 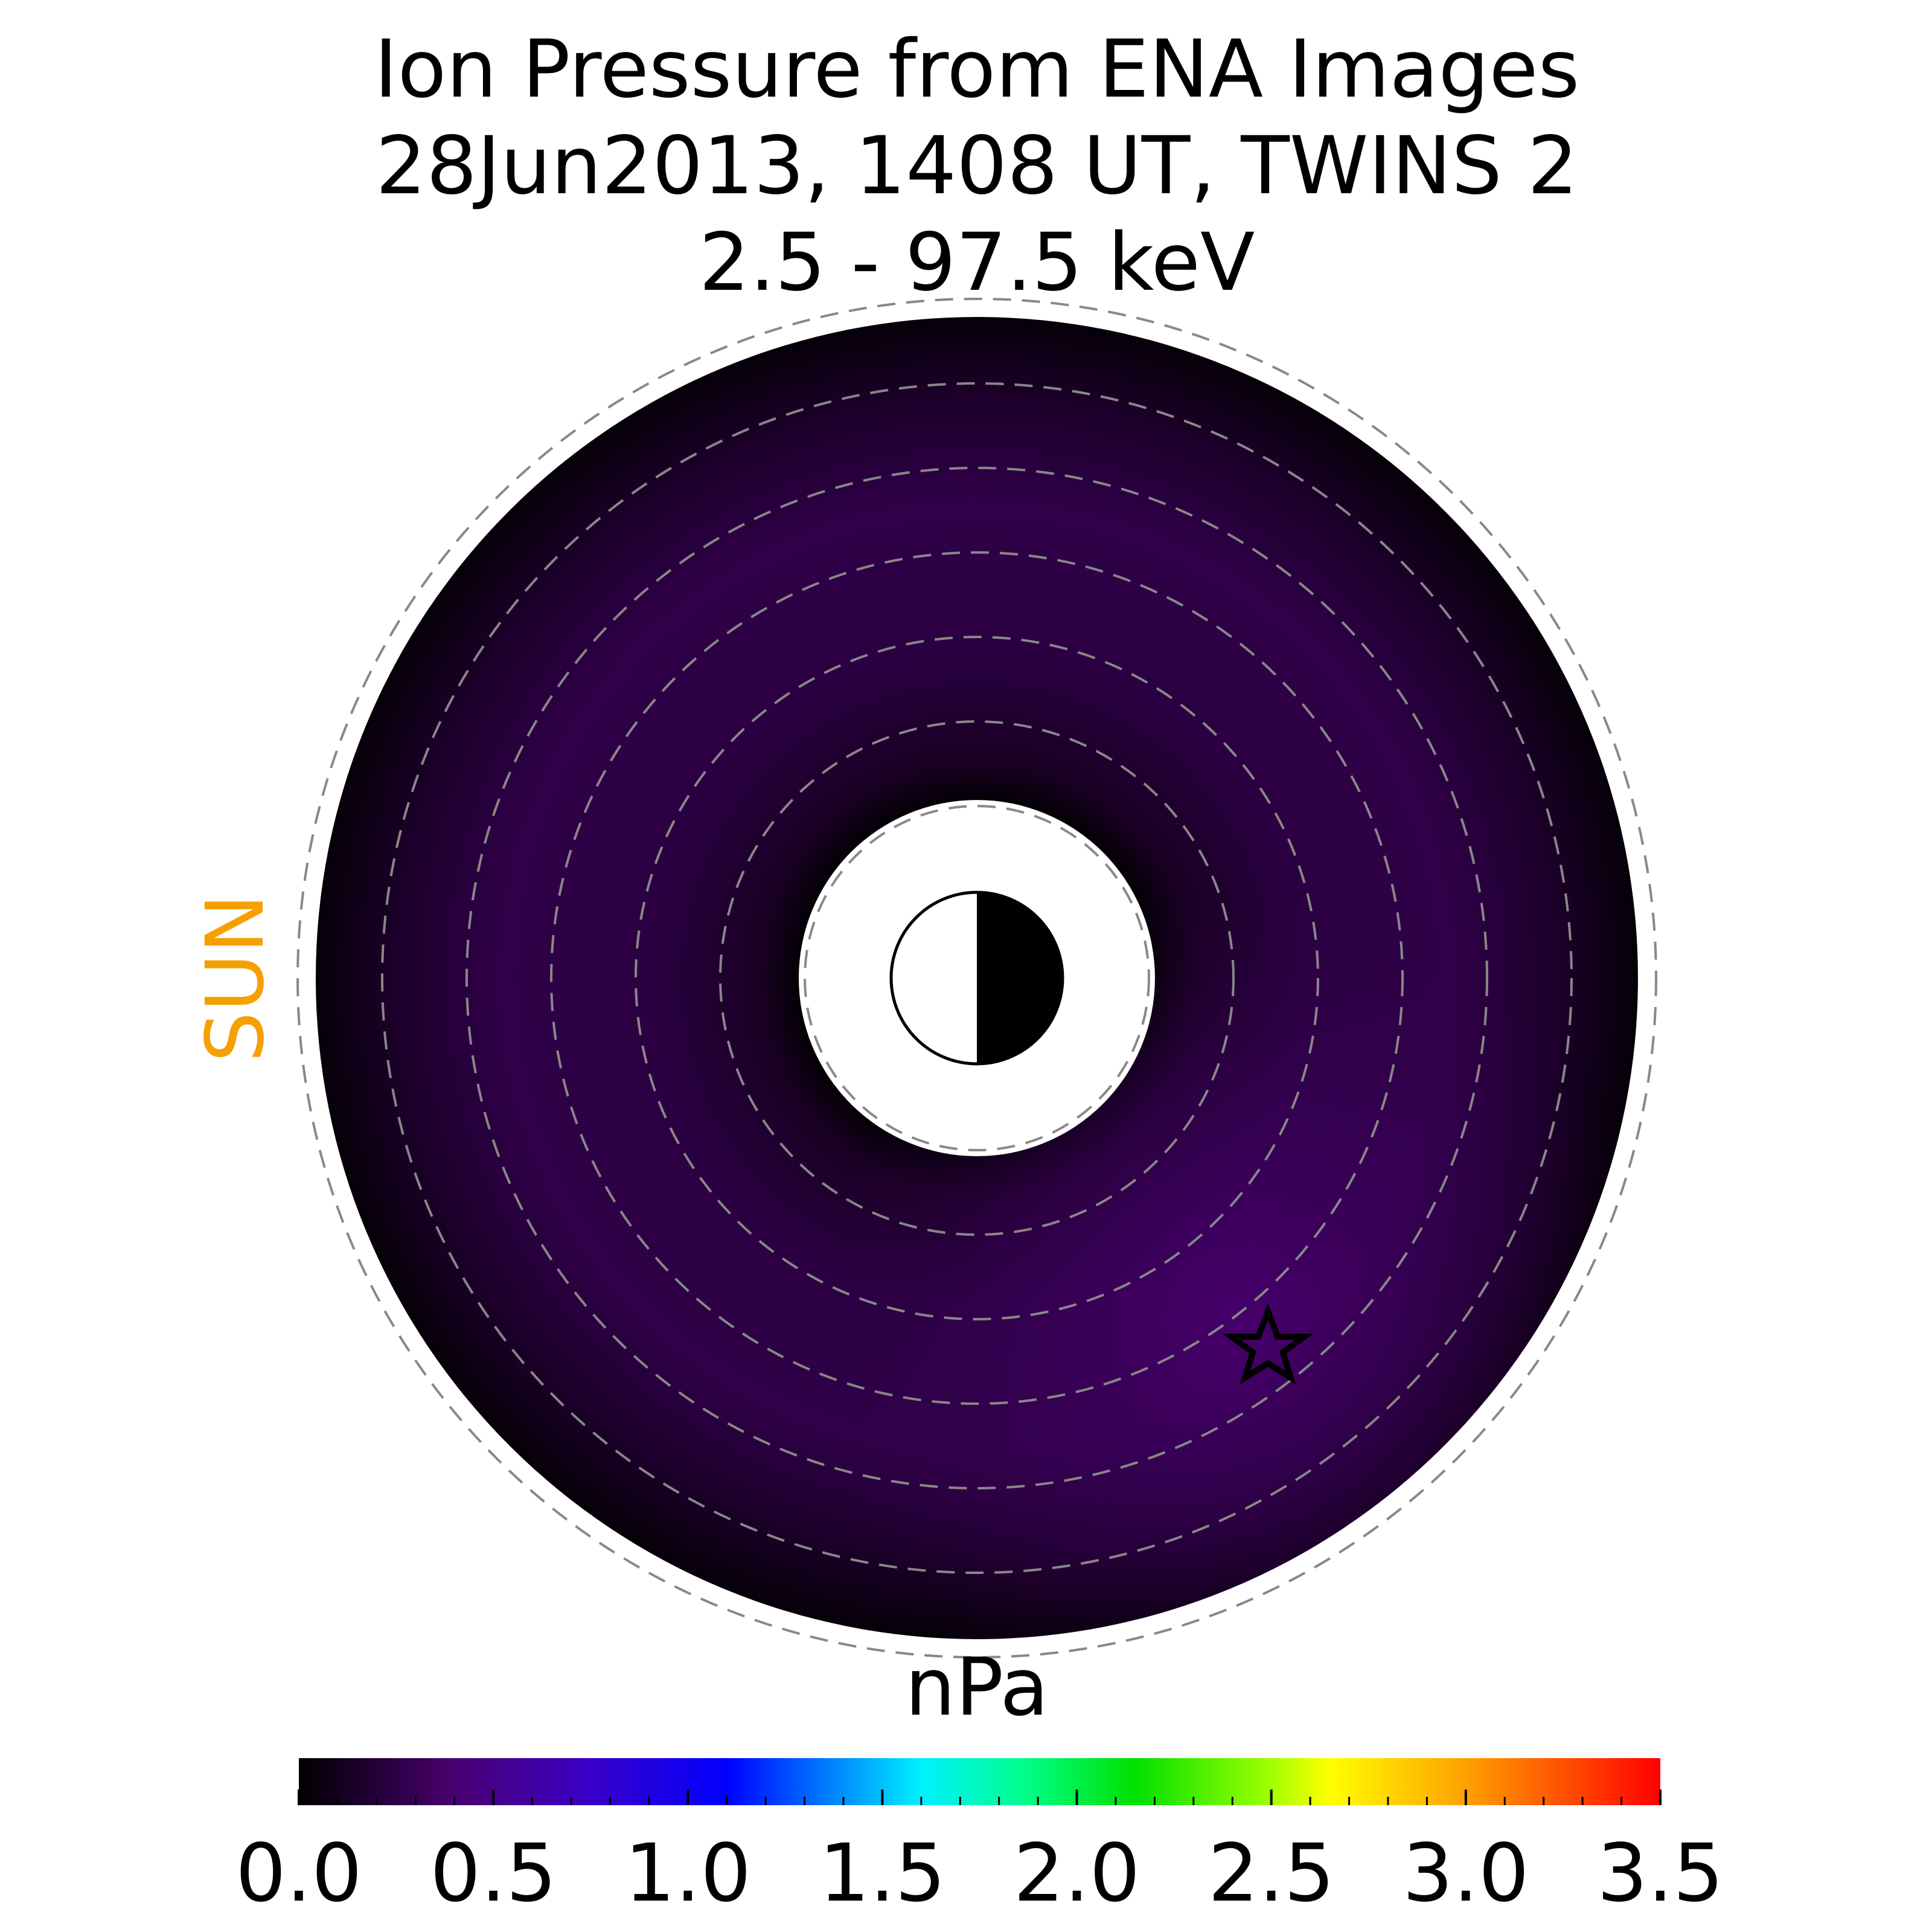 I want to click on chart-title-line-2: 28Jun2013, 1408 UT, TWINS 2, so click(x=977, y=166).